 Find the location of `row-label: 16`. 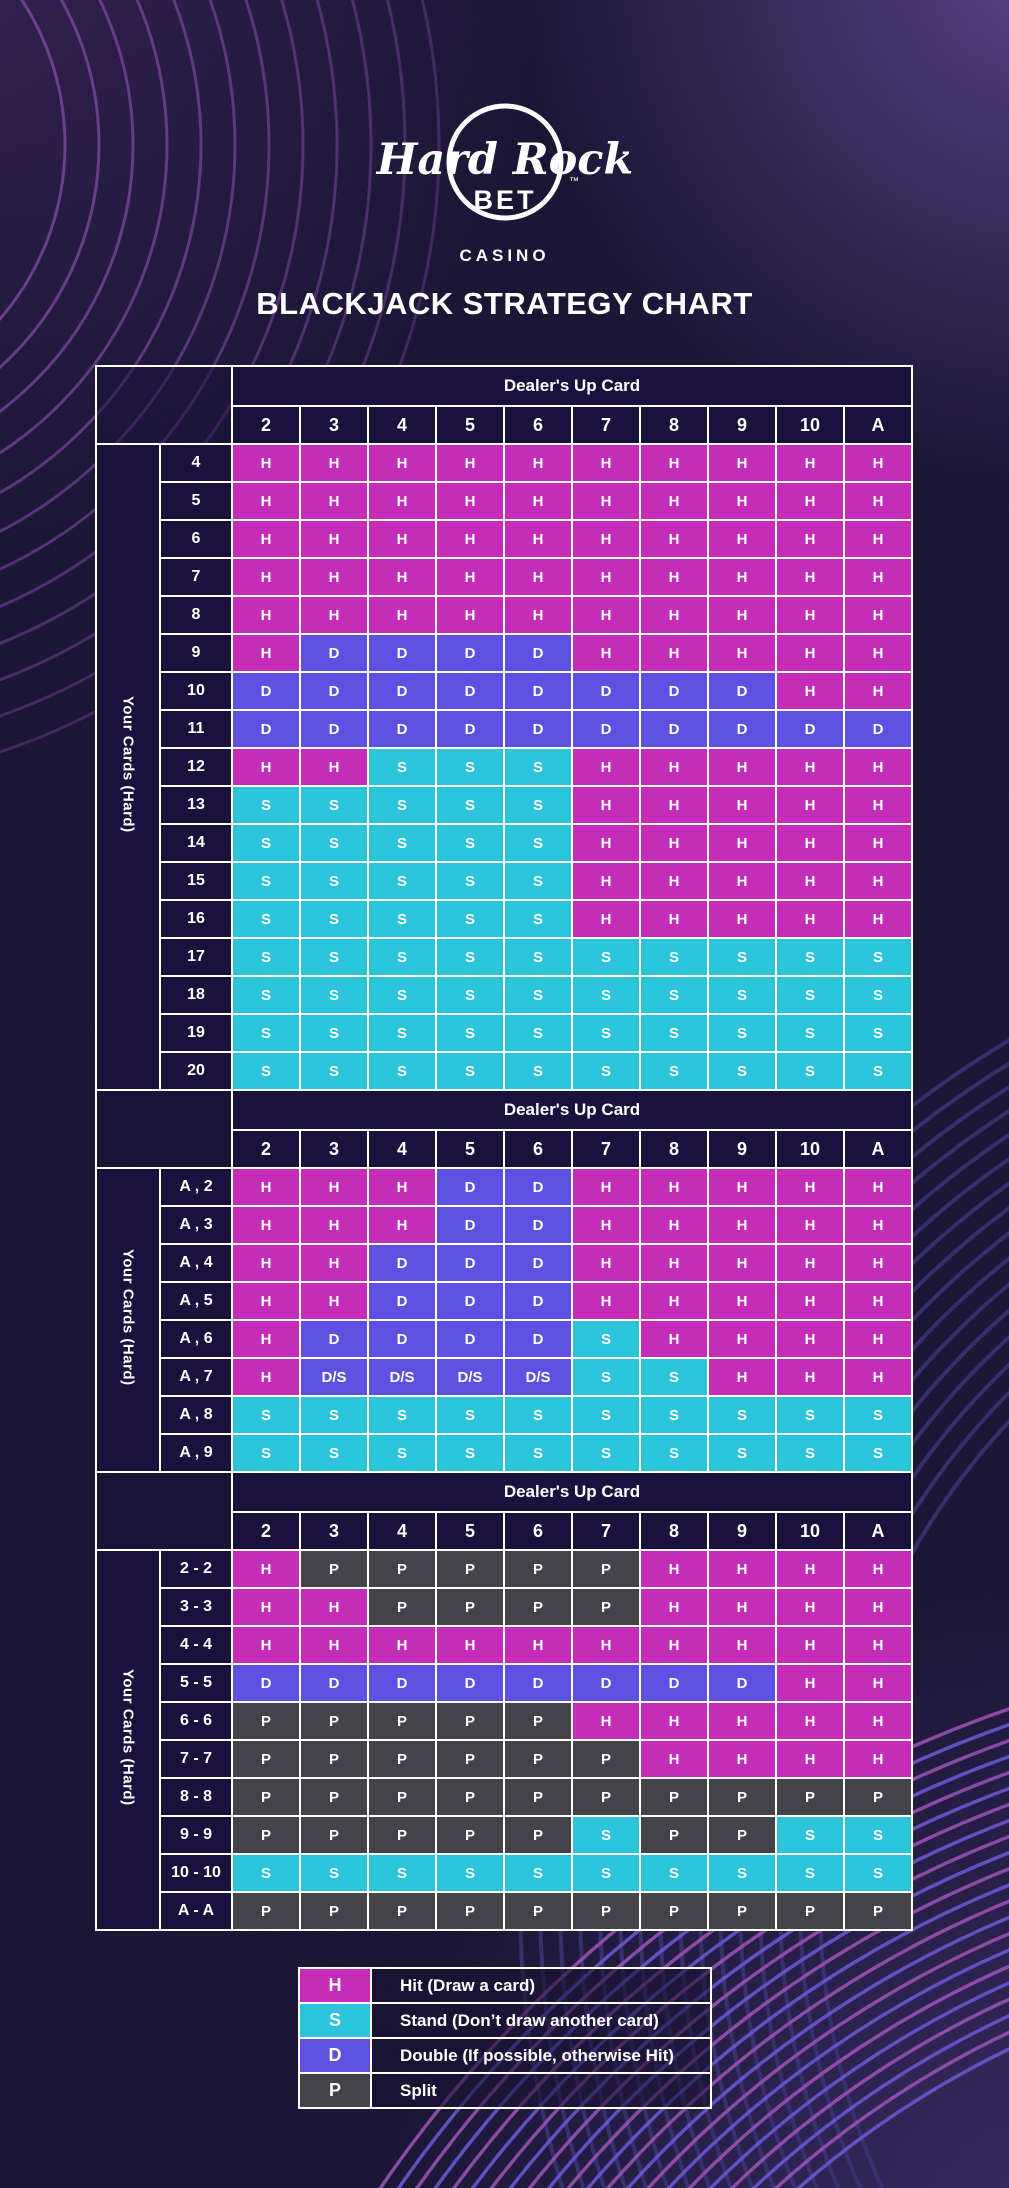

row-label: 16 is located at coordinates (196, 919).